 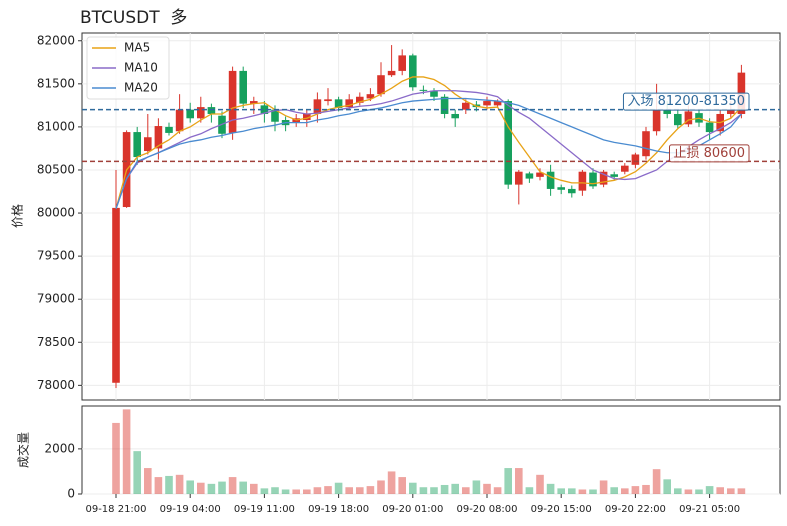 I want to click on legend-label: MA5, so click(x=137, y=48).